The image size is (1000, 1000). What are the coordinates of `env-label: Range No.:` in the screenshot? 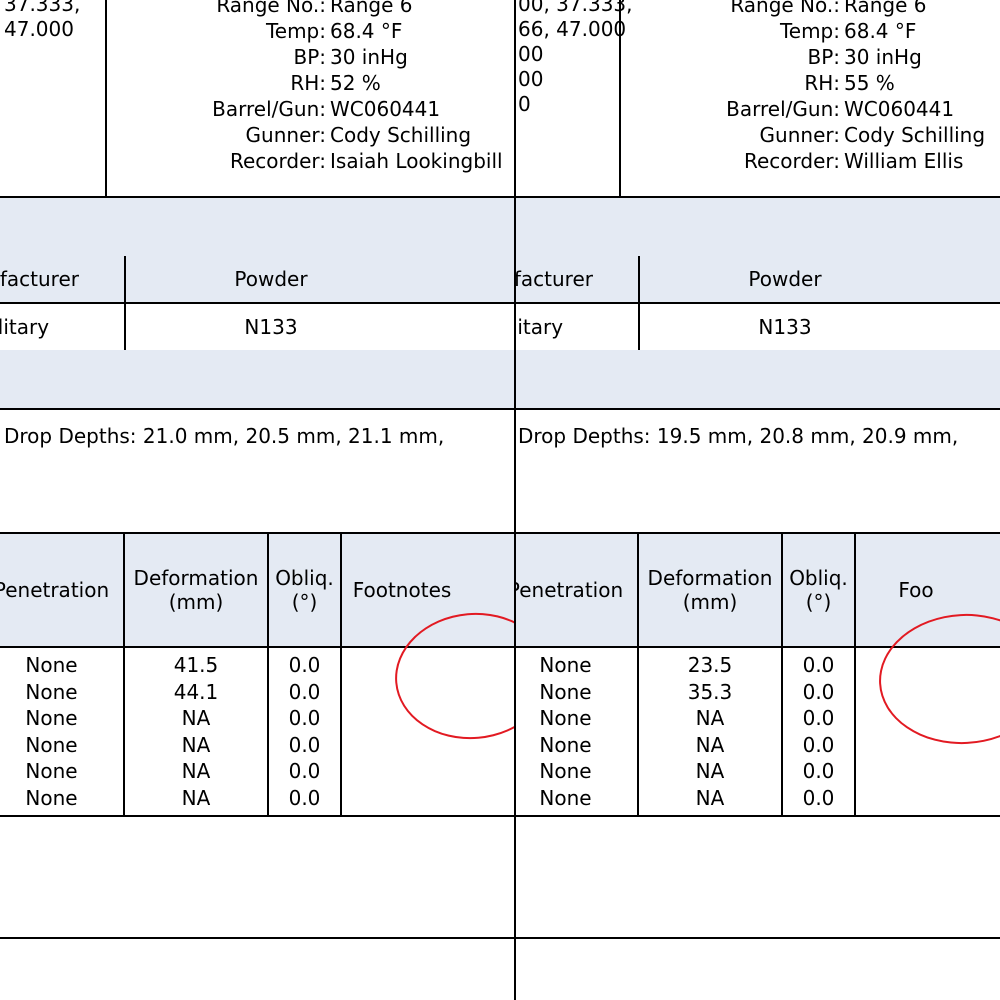 It's located at (785, 8).